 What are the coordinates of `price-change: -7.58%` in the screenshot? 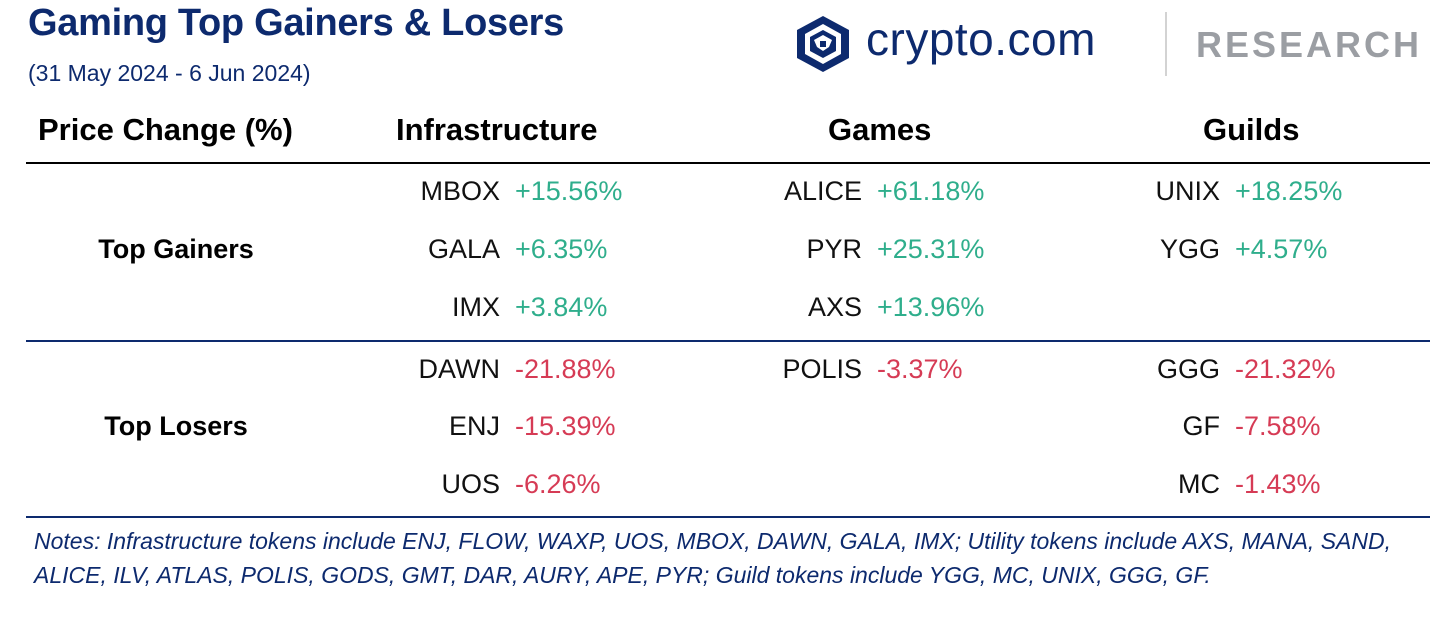 It's located at (1278, 426).